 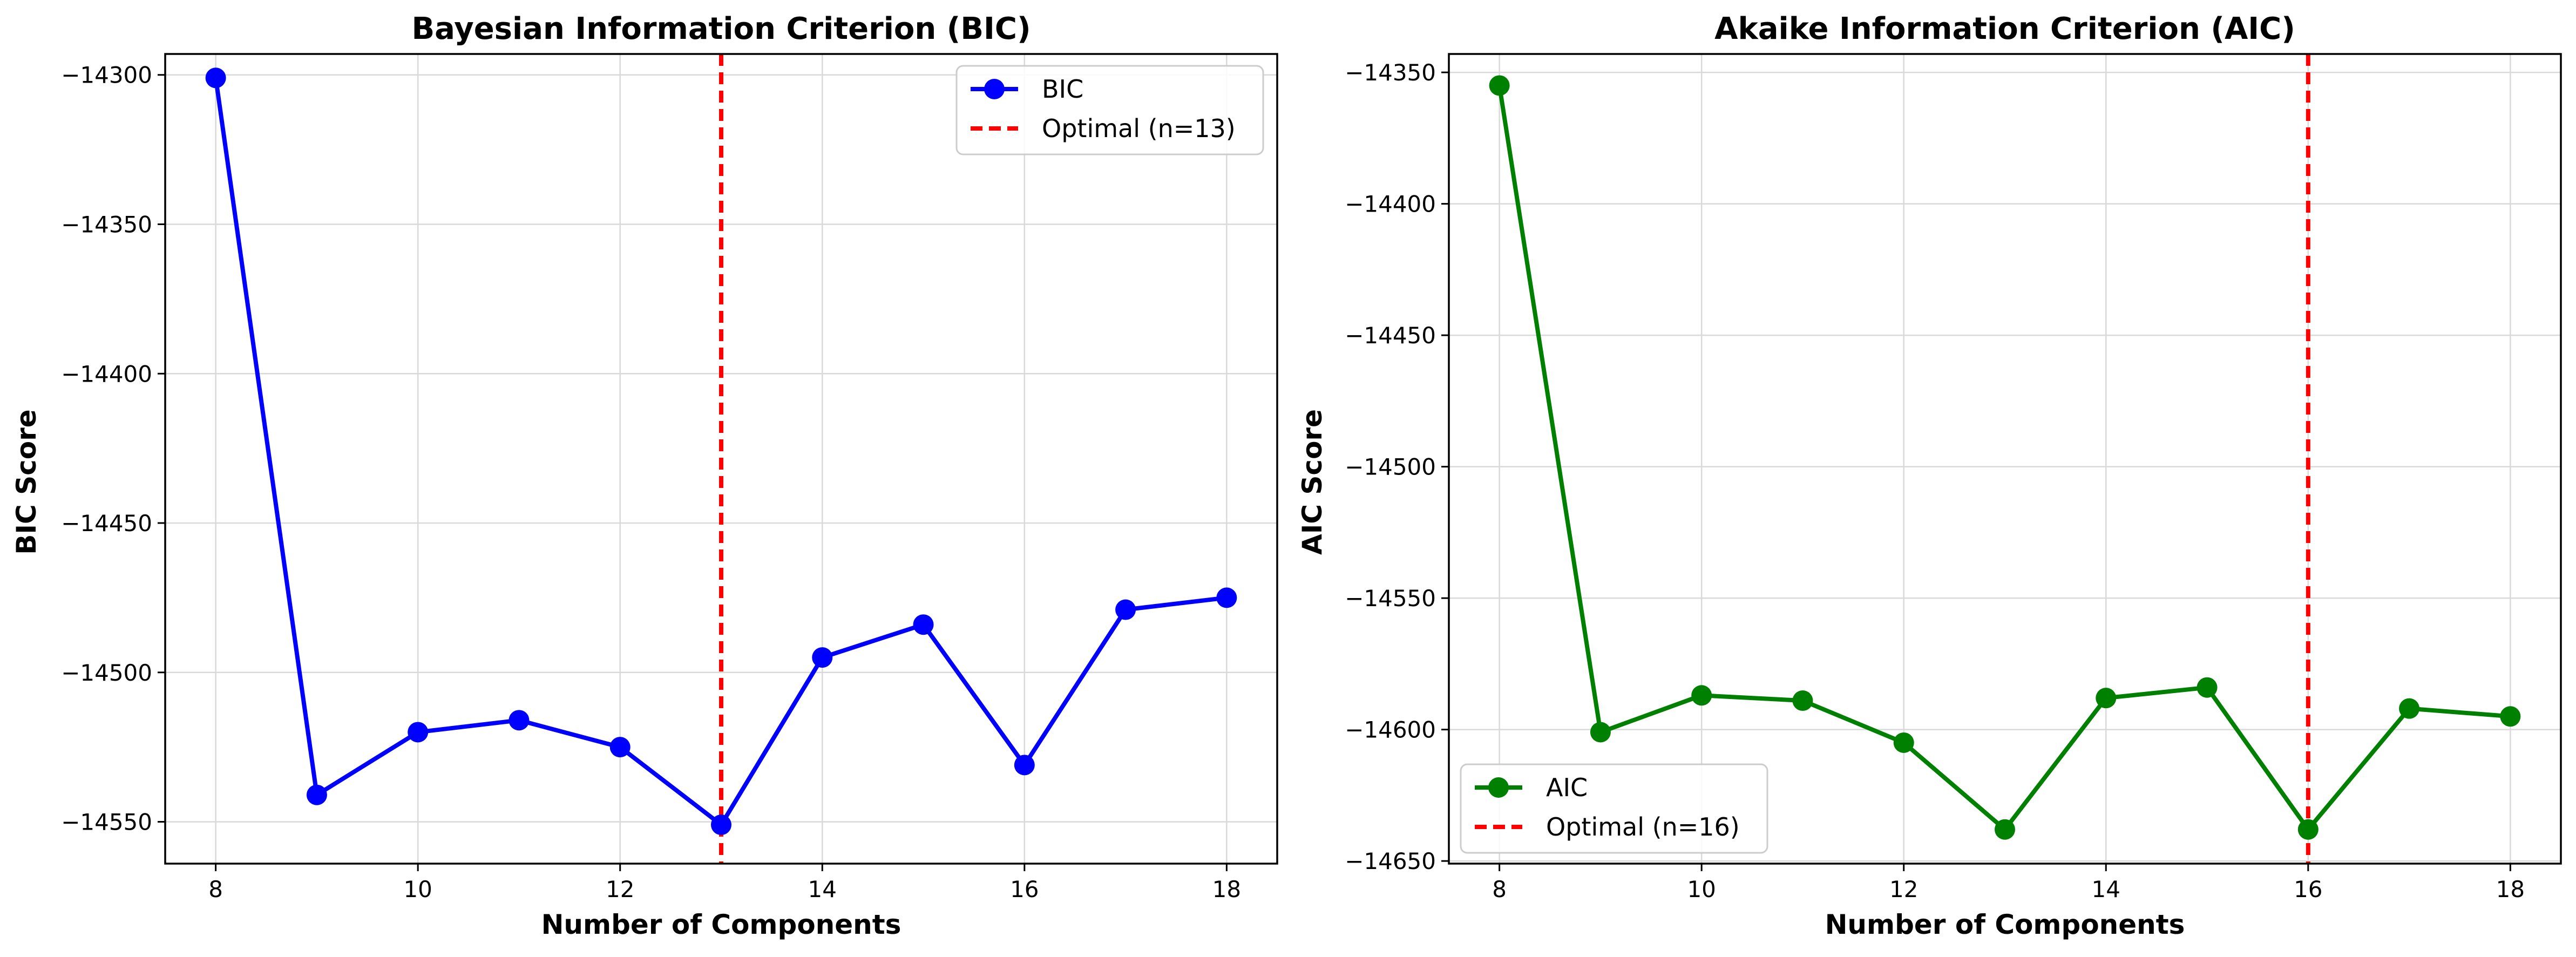 I want to click on bic-x-tick-label: 18, so click(x=1226, y=889).